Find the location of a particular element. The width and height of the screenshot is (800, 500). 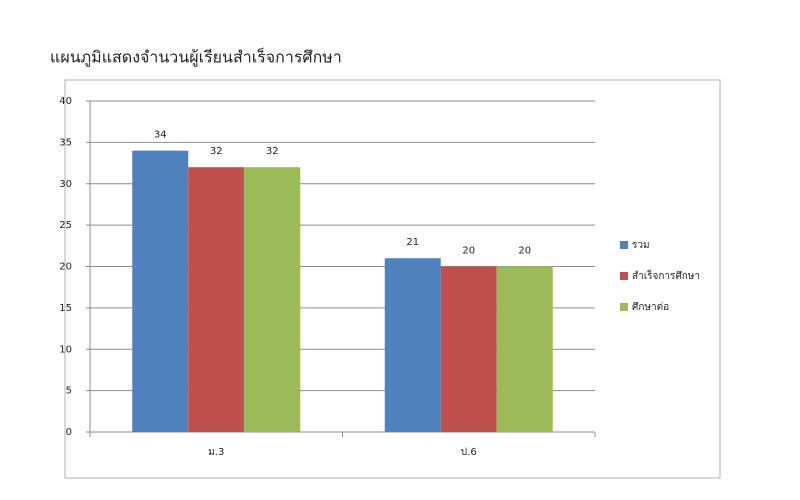

y-tick-label: 0 is located at coordinates (69, 432).